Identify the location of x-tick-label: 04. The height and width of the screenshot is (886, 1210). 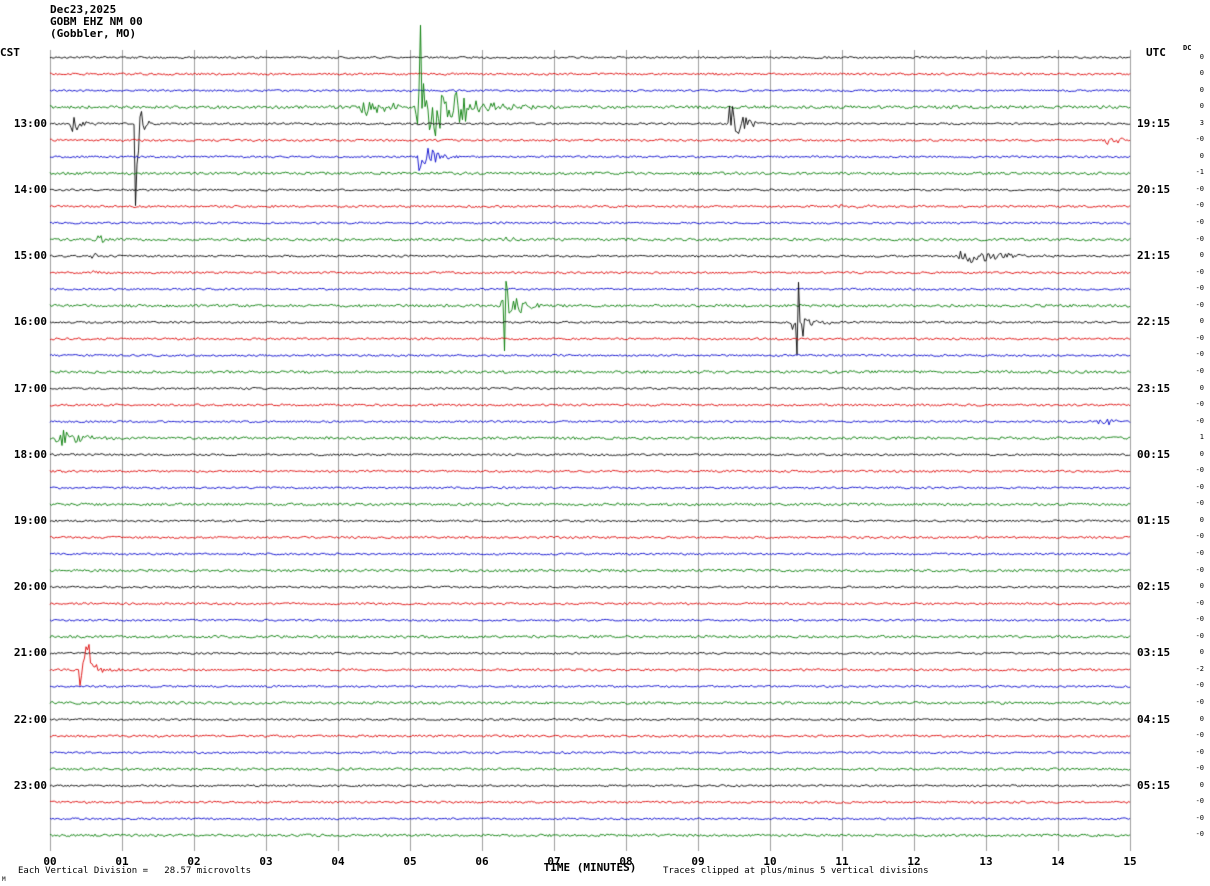
(338, 861).